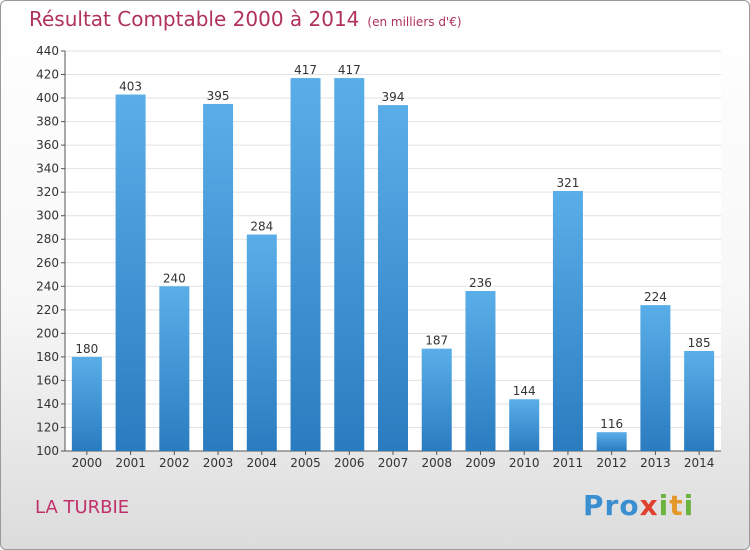 Image resolution: width=750 pixels, height=550 pixels. I want to click on data-label: 395, so click(218, 96).